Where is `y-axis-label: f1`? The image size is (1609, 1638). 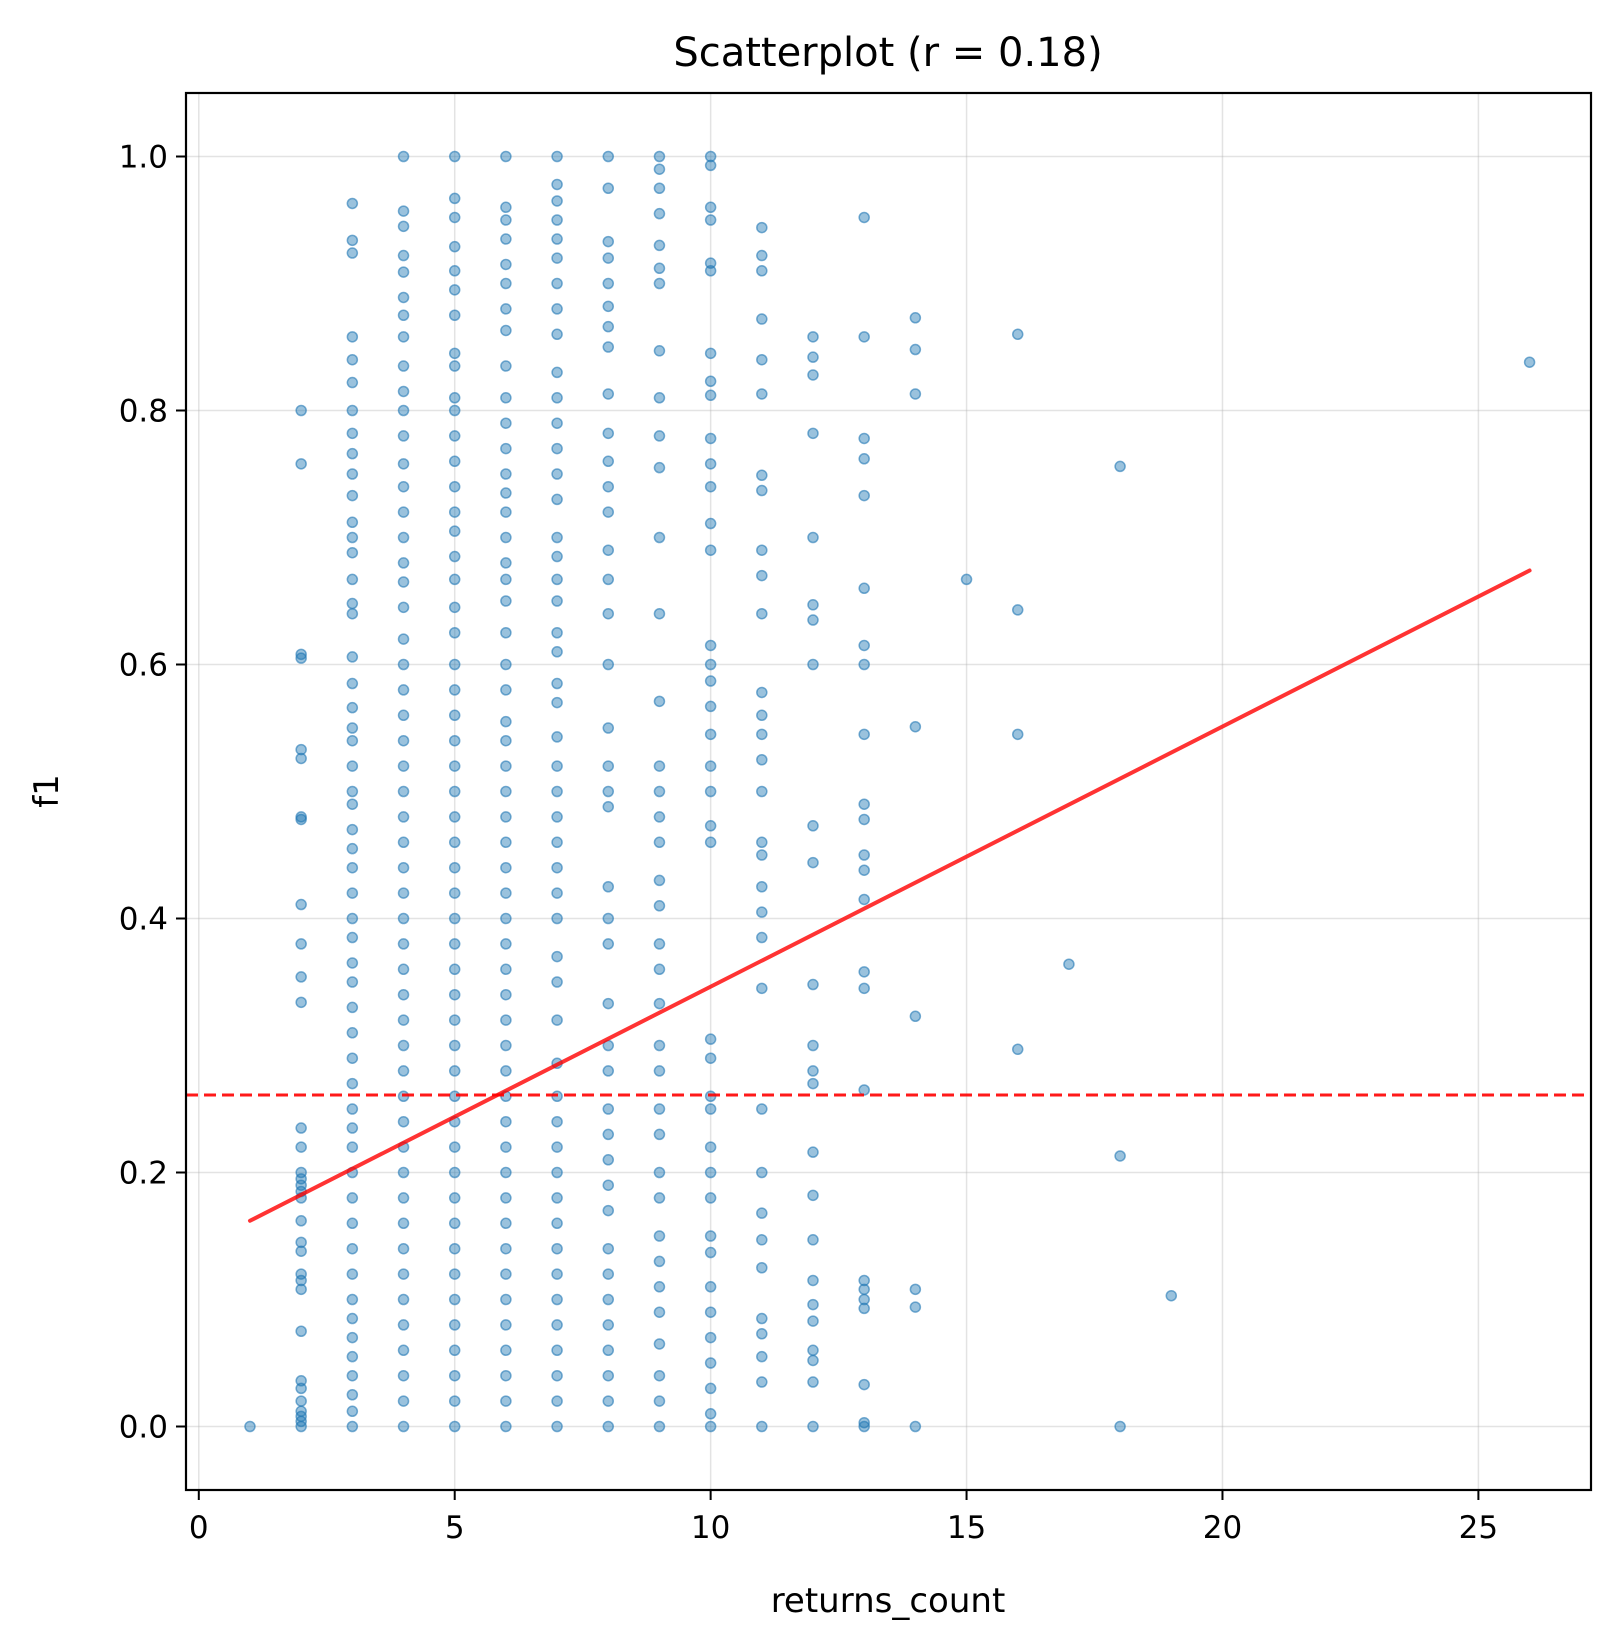
y-axis-label: f1 is located at coordinates (47, 791).